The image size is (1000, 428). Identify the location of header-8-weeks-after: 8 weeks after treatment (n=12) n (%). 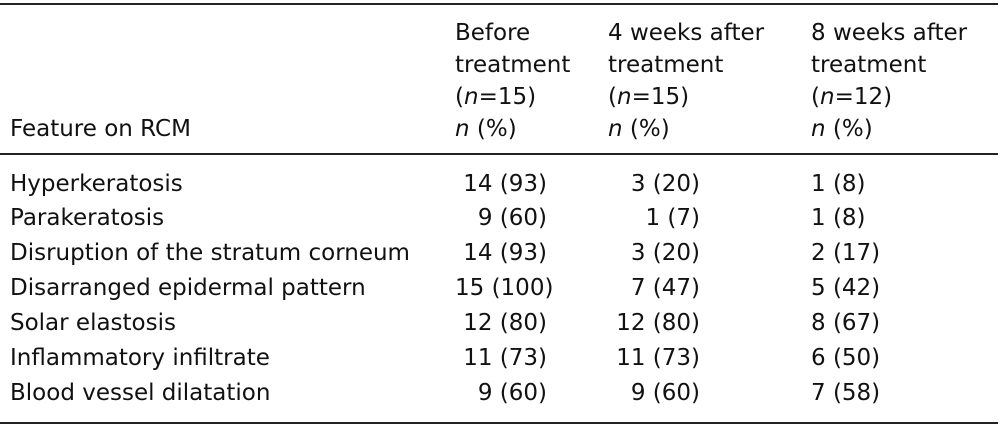
(889, 81).